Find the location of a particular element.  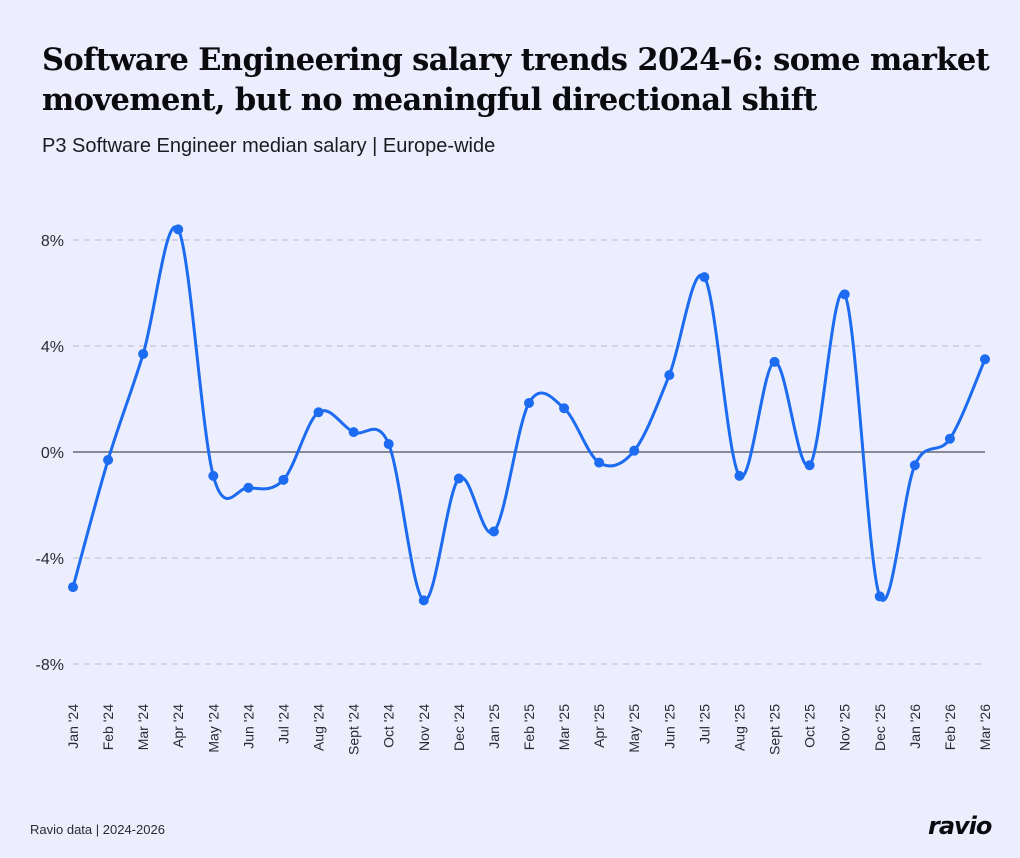

x-tick-label: Nov '25 is located at coordinates (845, 727).